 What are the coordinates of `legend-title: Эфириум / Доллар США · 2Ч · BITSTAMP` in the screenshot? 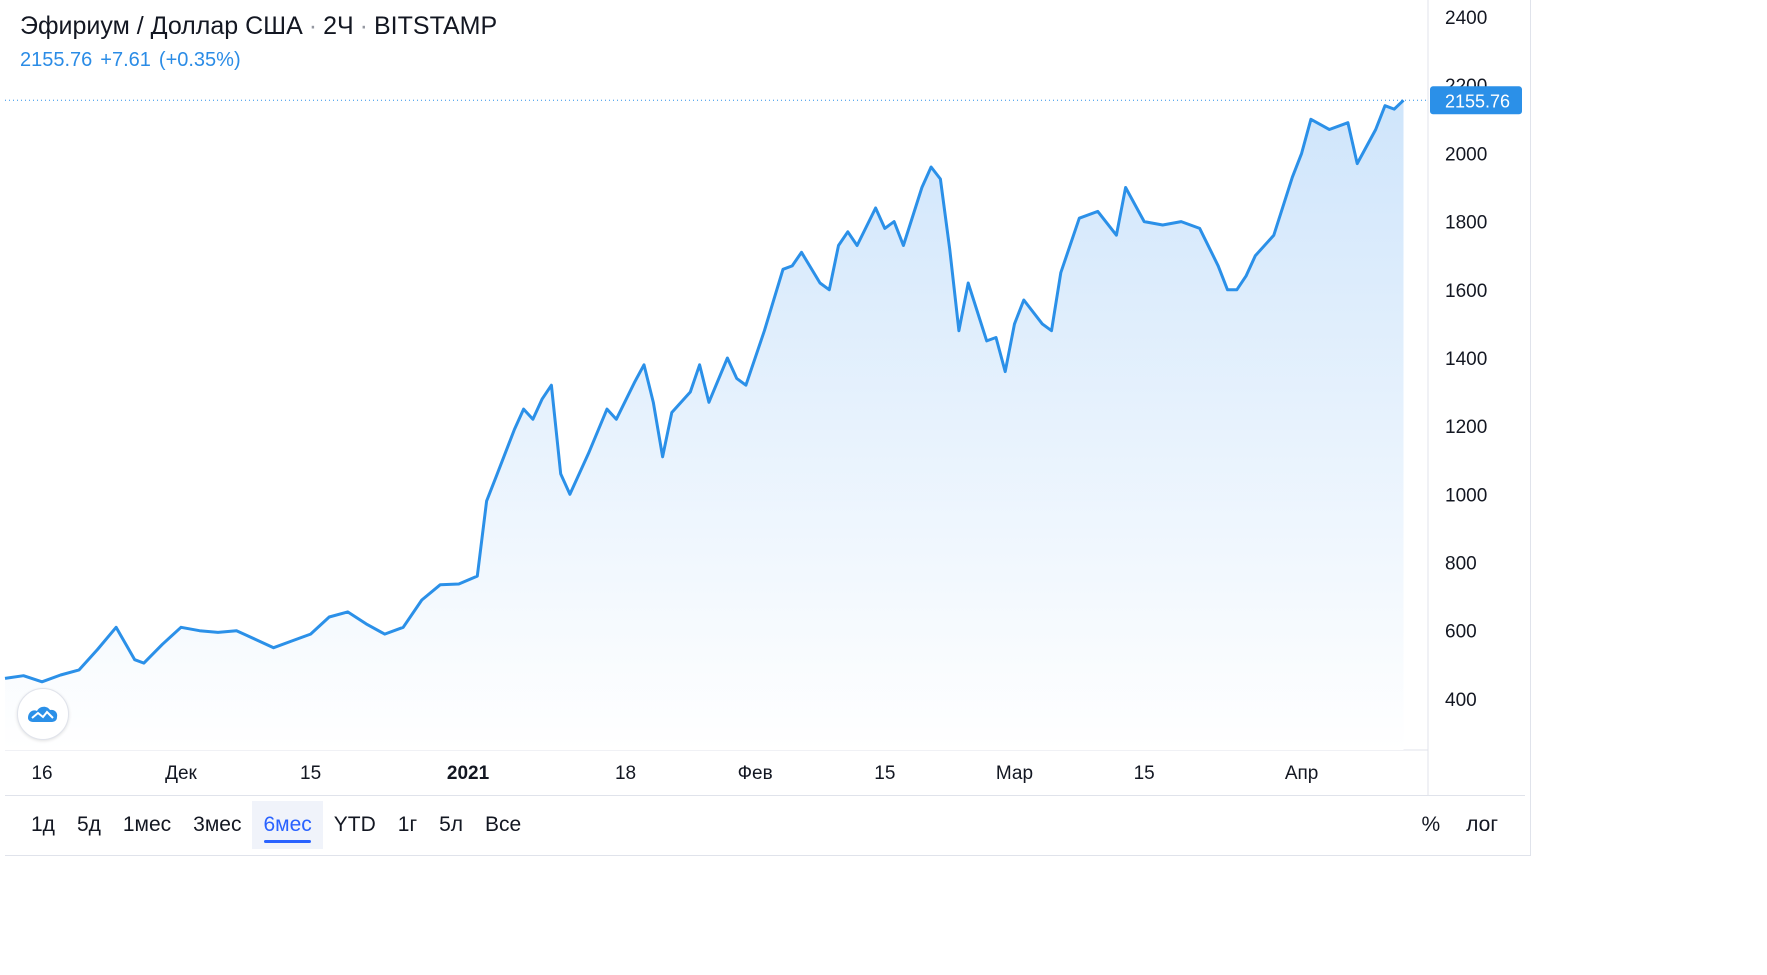 It's located at (259, 26).